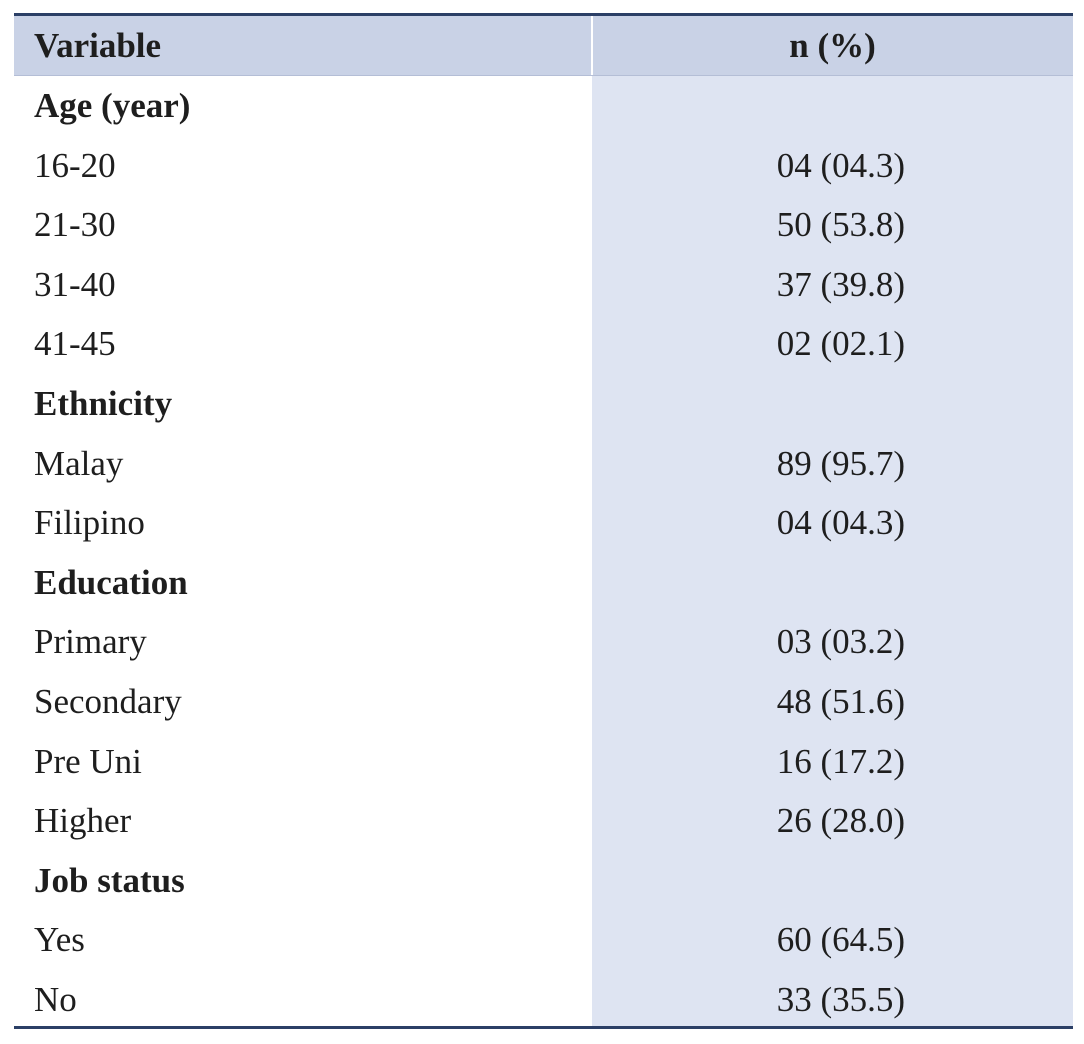  I want to click on table-row: No 33 (35.5), so click(543, 1000).